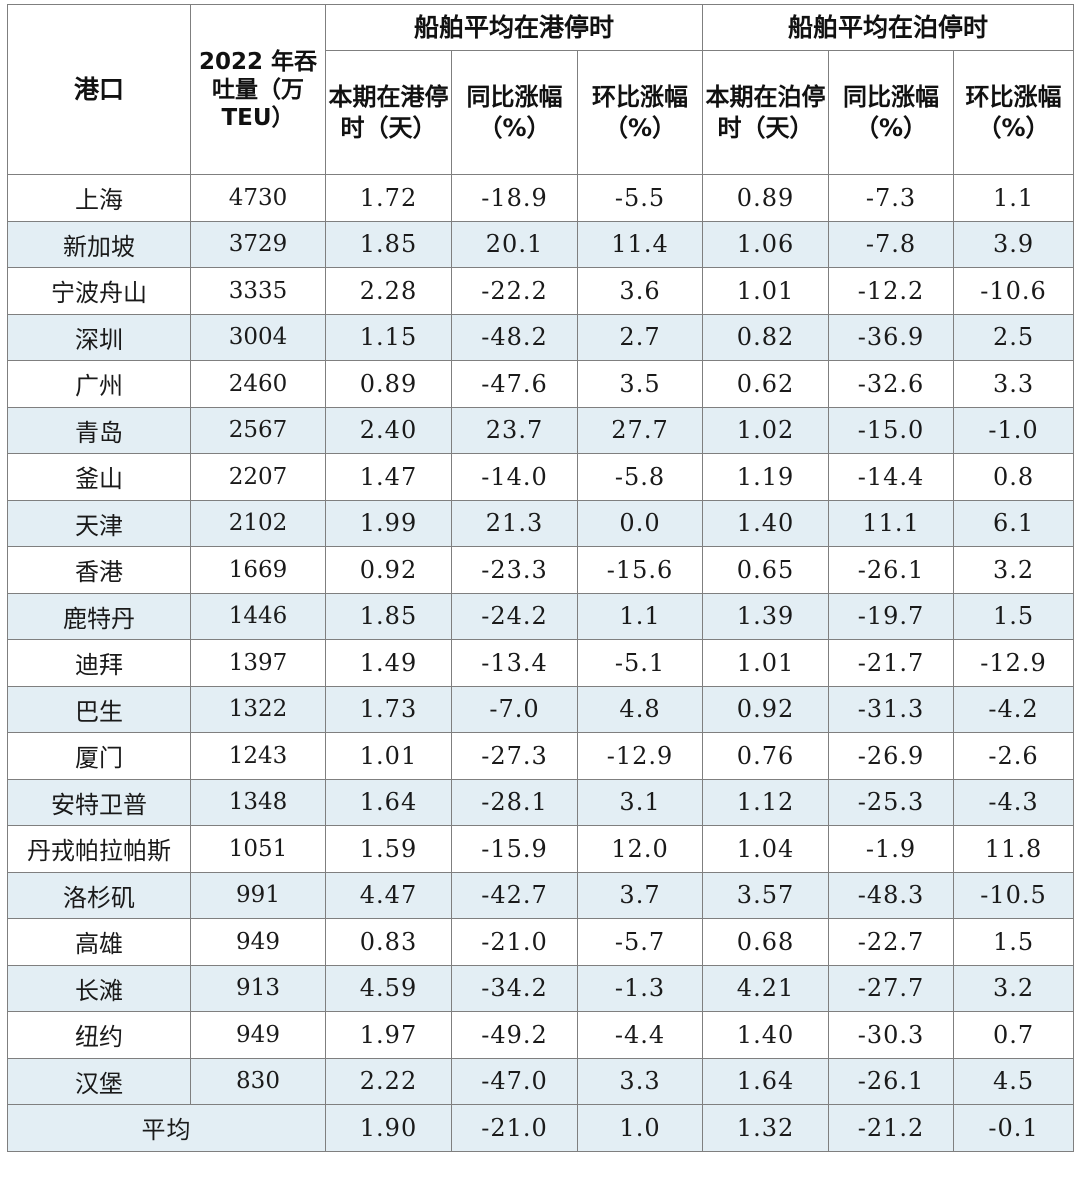 Image resolution: width=1080 pixels, height=1196 pixels. What do you see at coordinates (640, 523) in the screenshot?
I see `cell-port-mom: 0.0` at bounding box center [640, 523].